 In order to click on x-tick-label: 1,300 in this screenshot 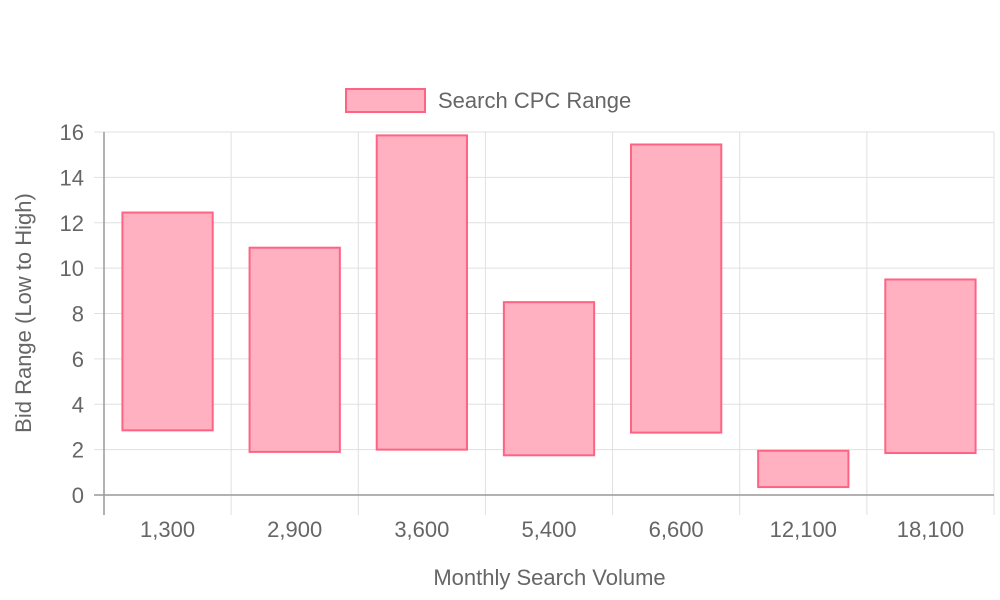, I will do `click(167, 529)`.